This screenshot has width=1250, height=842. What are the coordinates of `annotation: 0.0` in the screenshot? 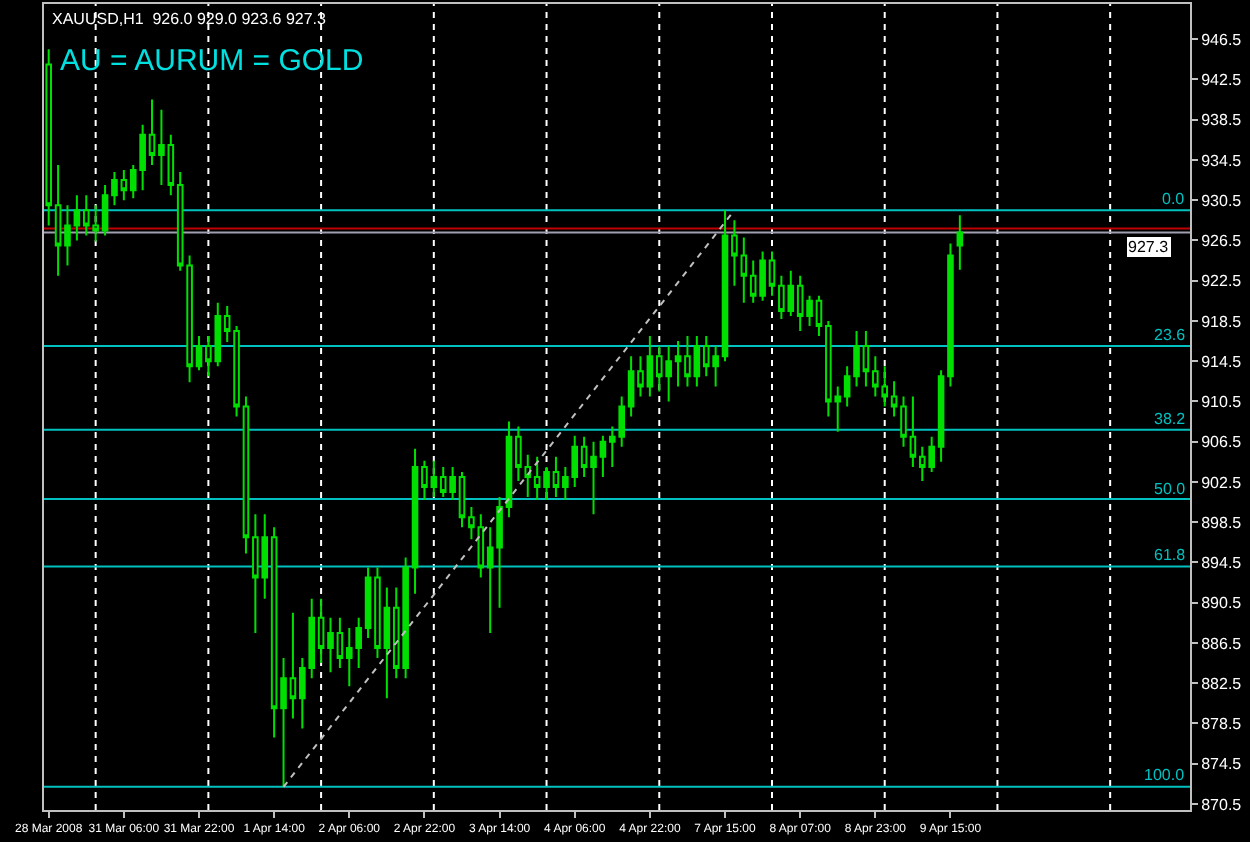 It's located at (1174, 199).